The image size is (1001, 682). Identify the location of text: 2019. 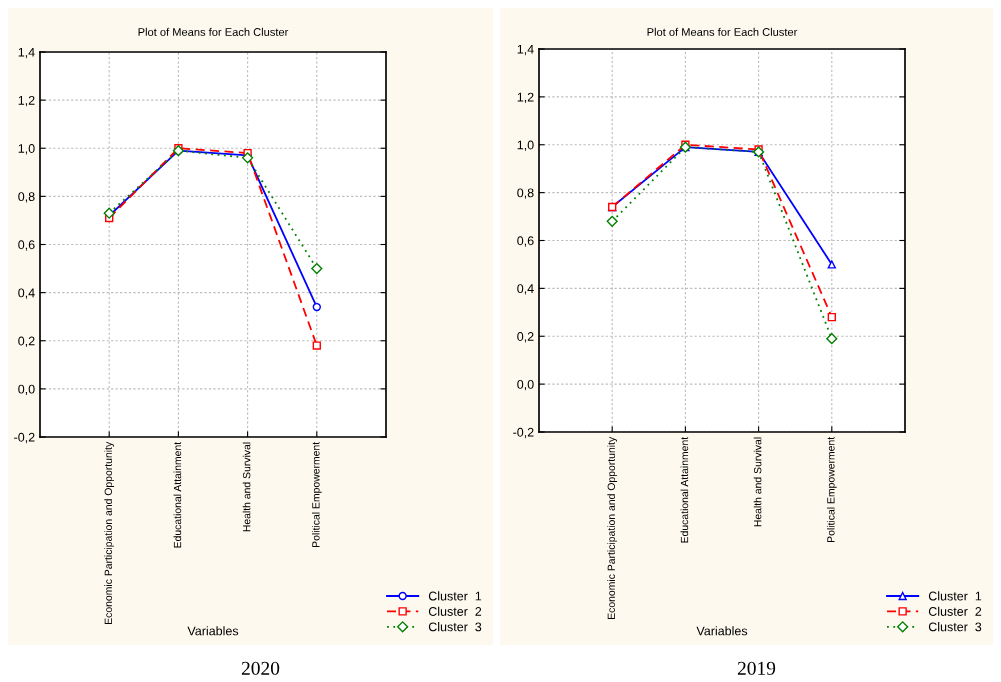
(756, 668).